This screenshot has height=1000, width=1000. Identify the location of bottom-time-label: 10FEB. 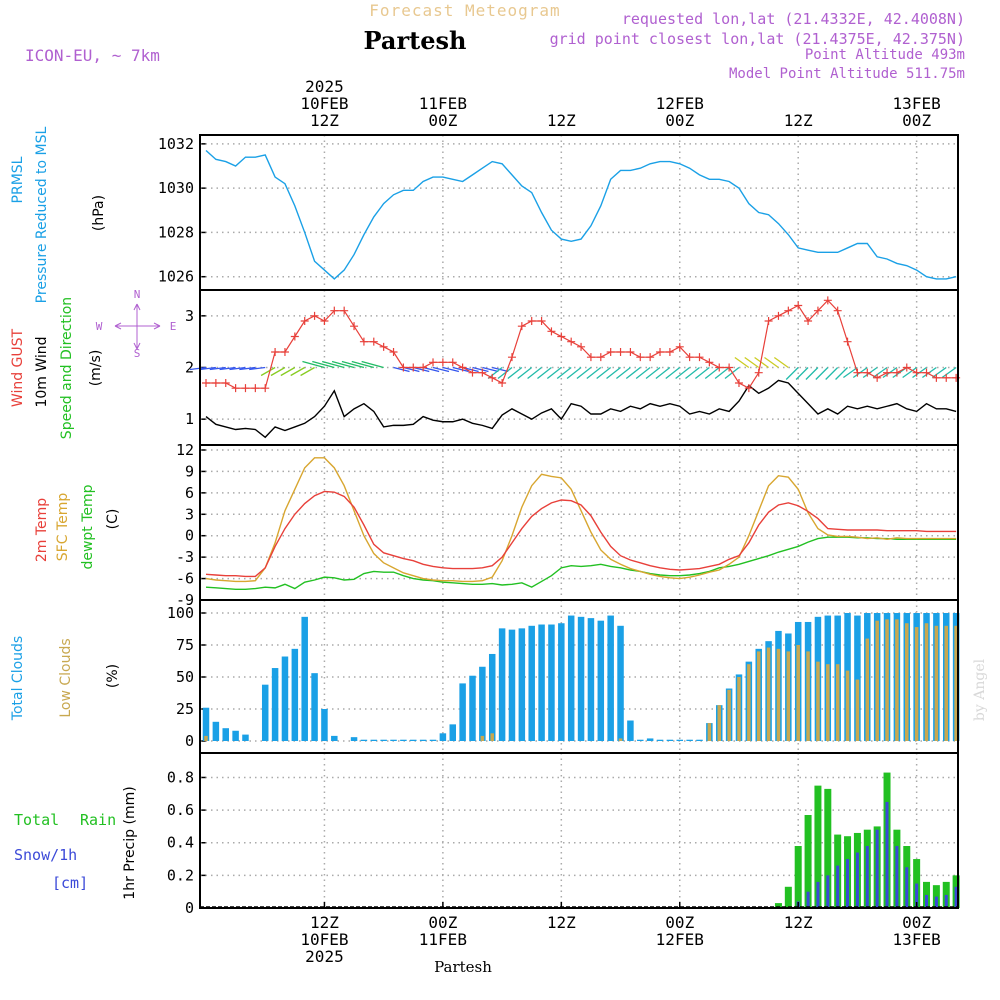
(324, 939).